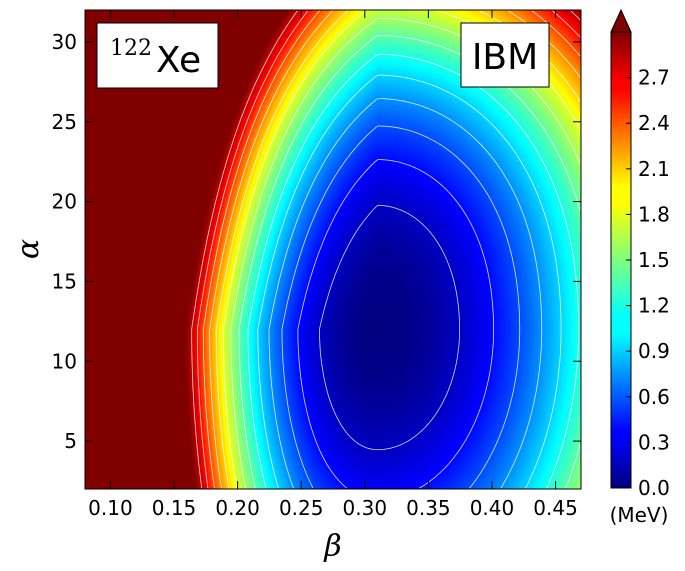 The width and height of the screenshot is (685, 571). I want to click on colorbar-gradient, so click(621, 260).